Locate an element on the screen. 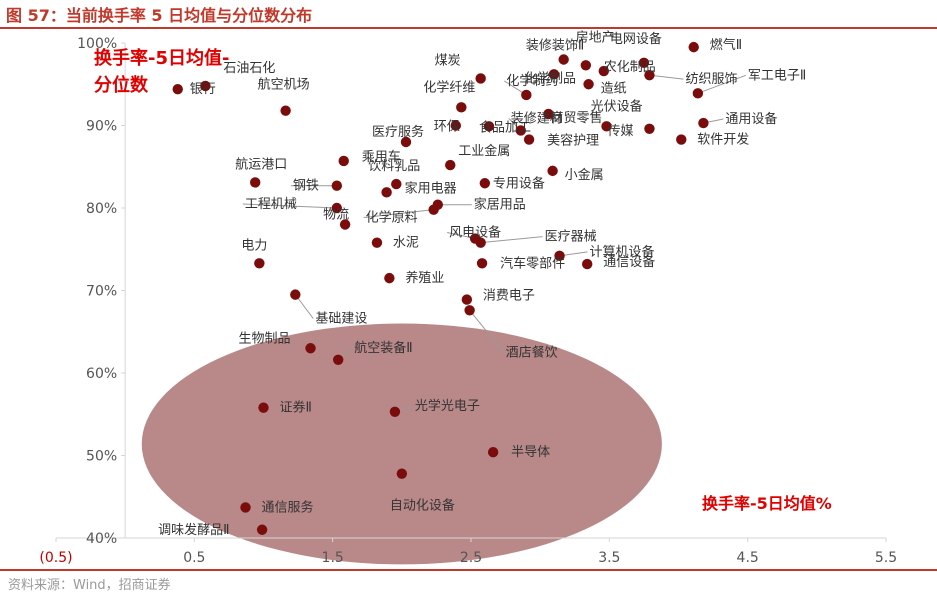  point-label: 钢铁 is located at coordinates (306, 186).